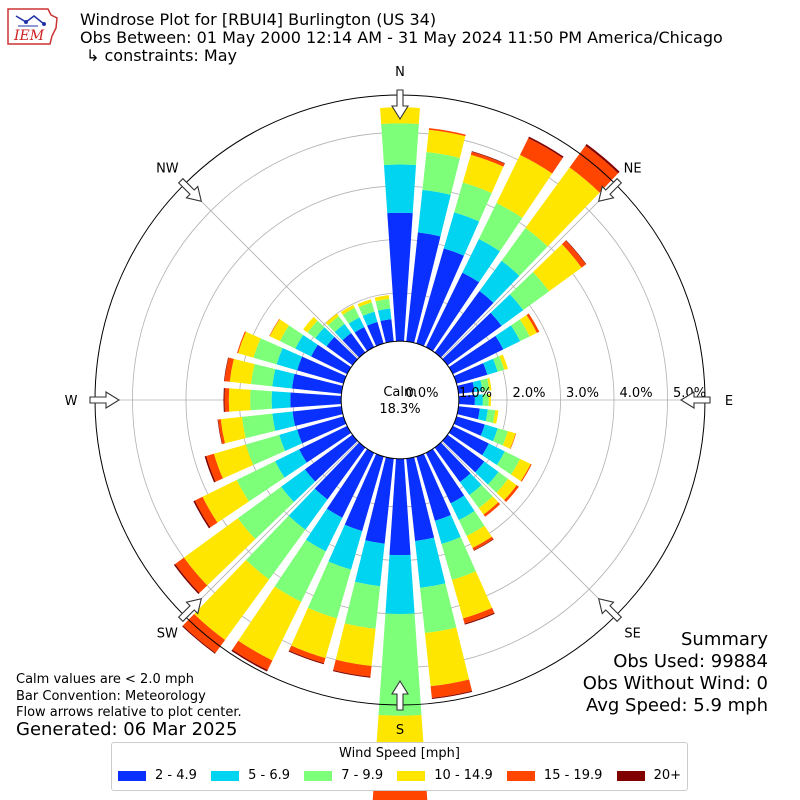 The height and width of the screenshot is (800, 800). Describe the element at coordinates (400, 730) in the screenshot. I see `compass-label: S` at that location.